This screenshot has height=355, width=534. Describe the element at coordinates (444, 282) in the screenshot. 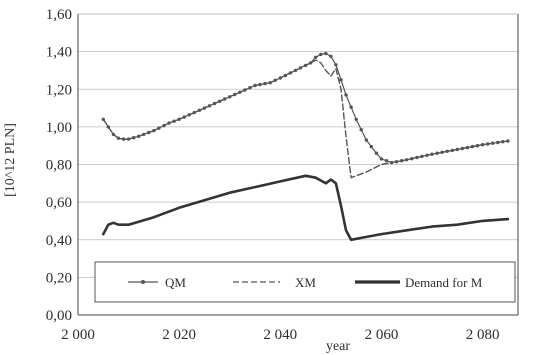

I see `legend-label-demand: Demand for M` at that location.